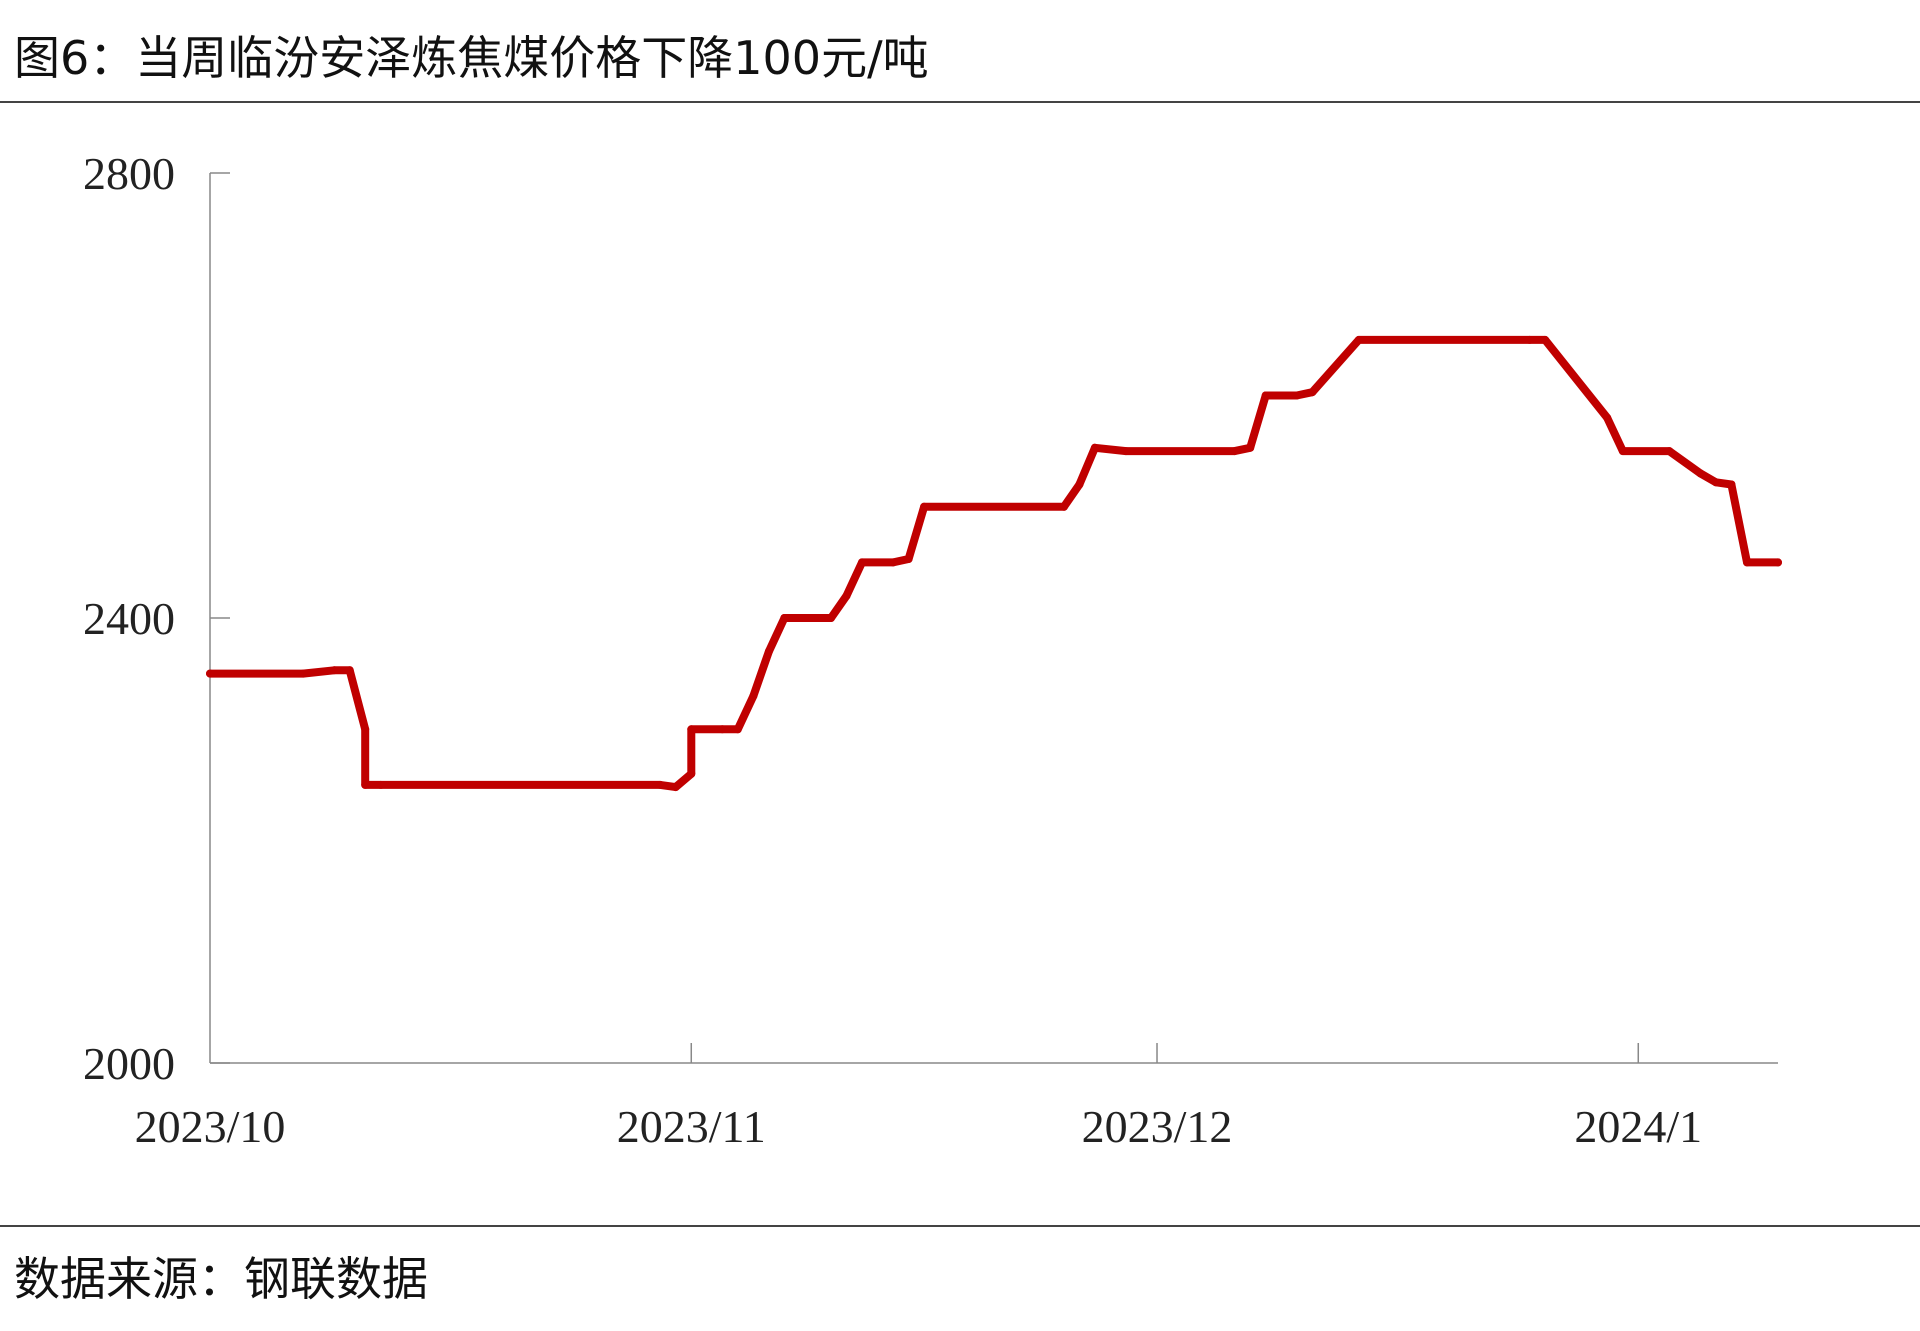 The width and height of the screenshot is (1920, 1331). What do you see at coordinates (129, 173) in the screenshot?
I see `y-tick-label: 2800` at bounding box center [129, 173].